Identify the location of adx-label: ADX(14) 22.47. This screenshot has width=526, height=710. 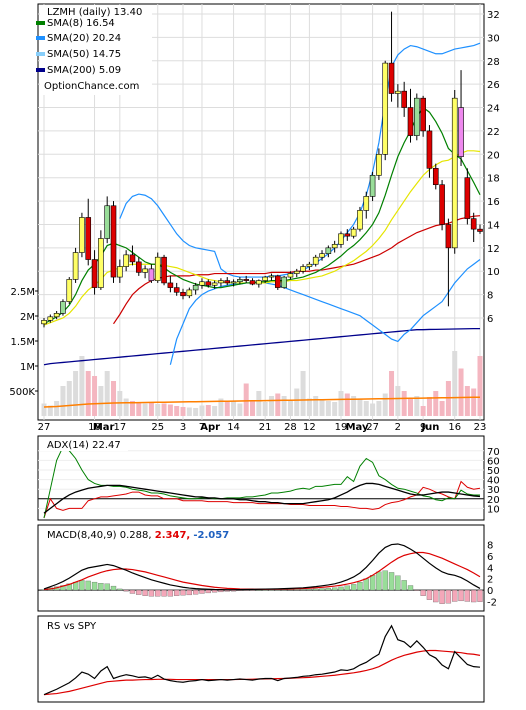
(84, 444).